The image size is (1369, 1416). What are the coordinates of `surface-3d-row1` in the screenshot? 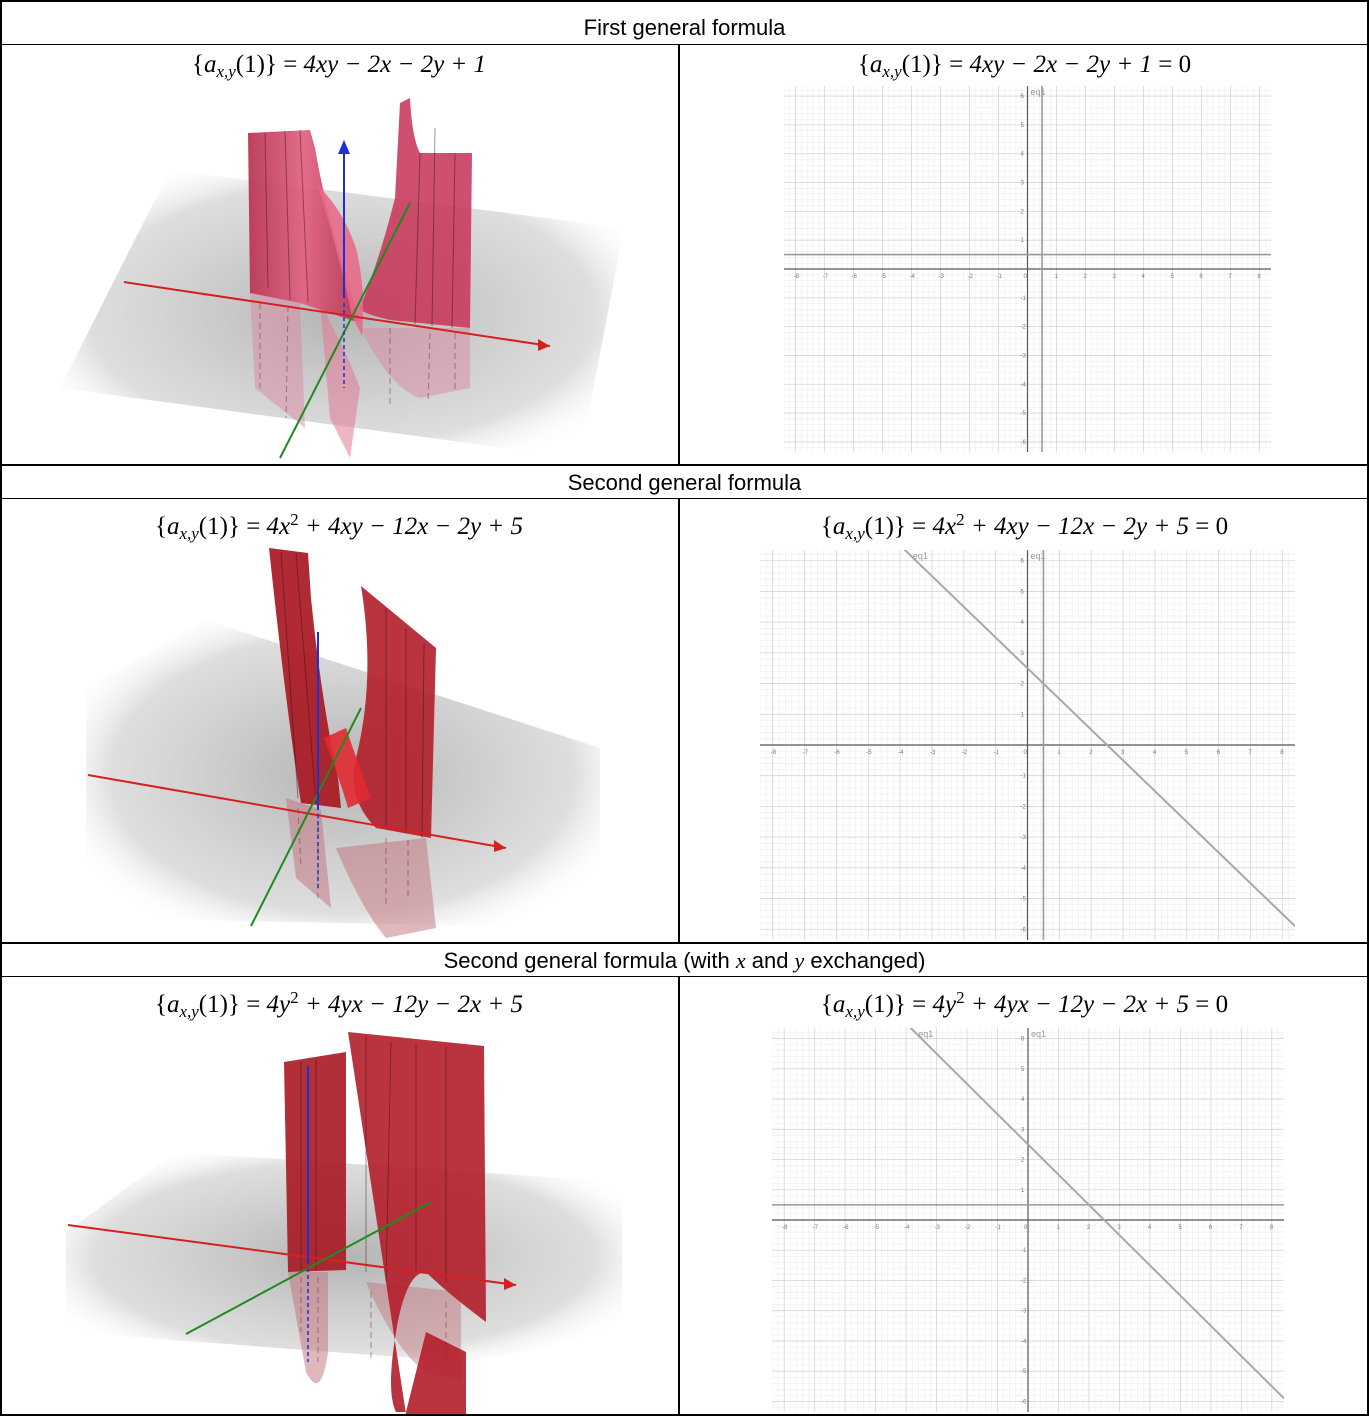 It's located at (342, 278).